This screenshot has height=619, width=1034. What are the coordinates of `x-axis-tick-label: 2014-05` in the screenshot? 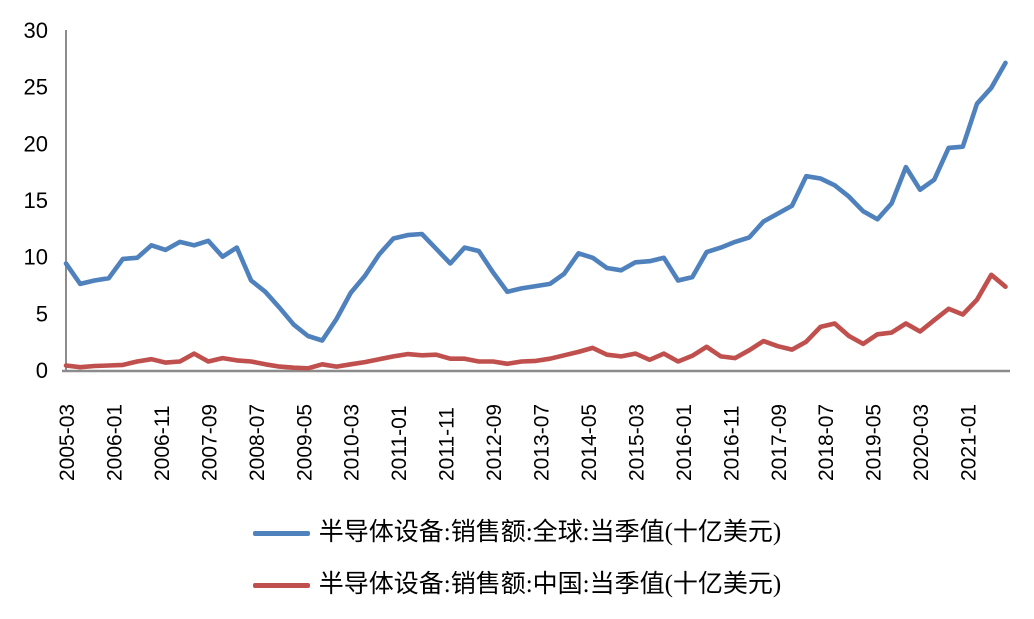 It's located at (589, 442).